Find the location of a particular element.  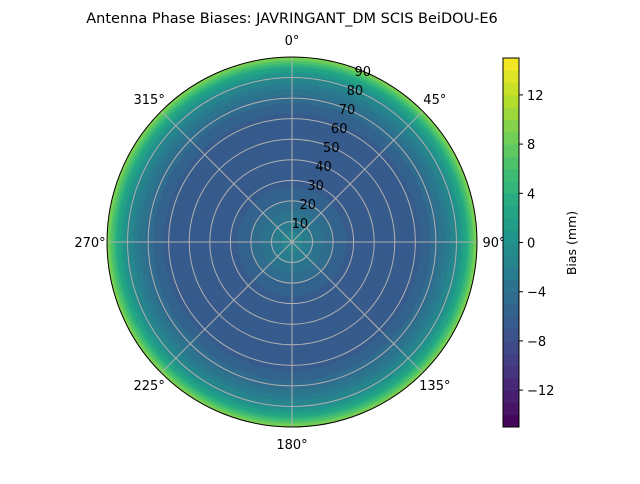

angular-tick-label: 0° is located at coordinates (292, 41).